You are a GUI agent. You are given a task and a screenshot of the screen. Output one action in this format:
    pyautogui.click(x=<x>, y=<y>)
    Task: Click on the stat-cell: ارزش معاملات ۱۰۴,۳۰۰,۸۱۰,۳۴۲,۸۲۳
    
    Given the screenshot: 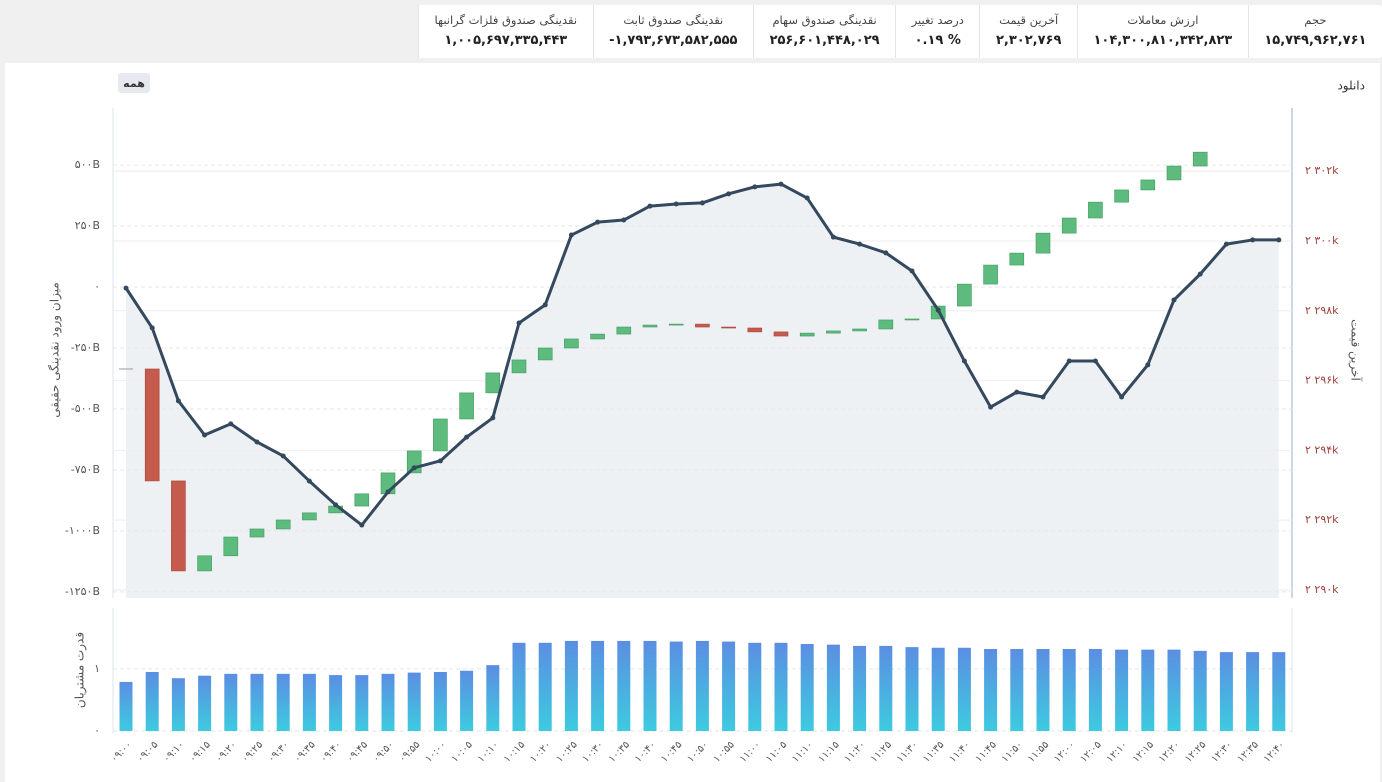 What is the action you would take?
    pyautogui.click(x=1162, y=31)
    